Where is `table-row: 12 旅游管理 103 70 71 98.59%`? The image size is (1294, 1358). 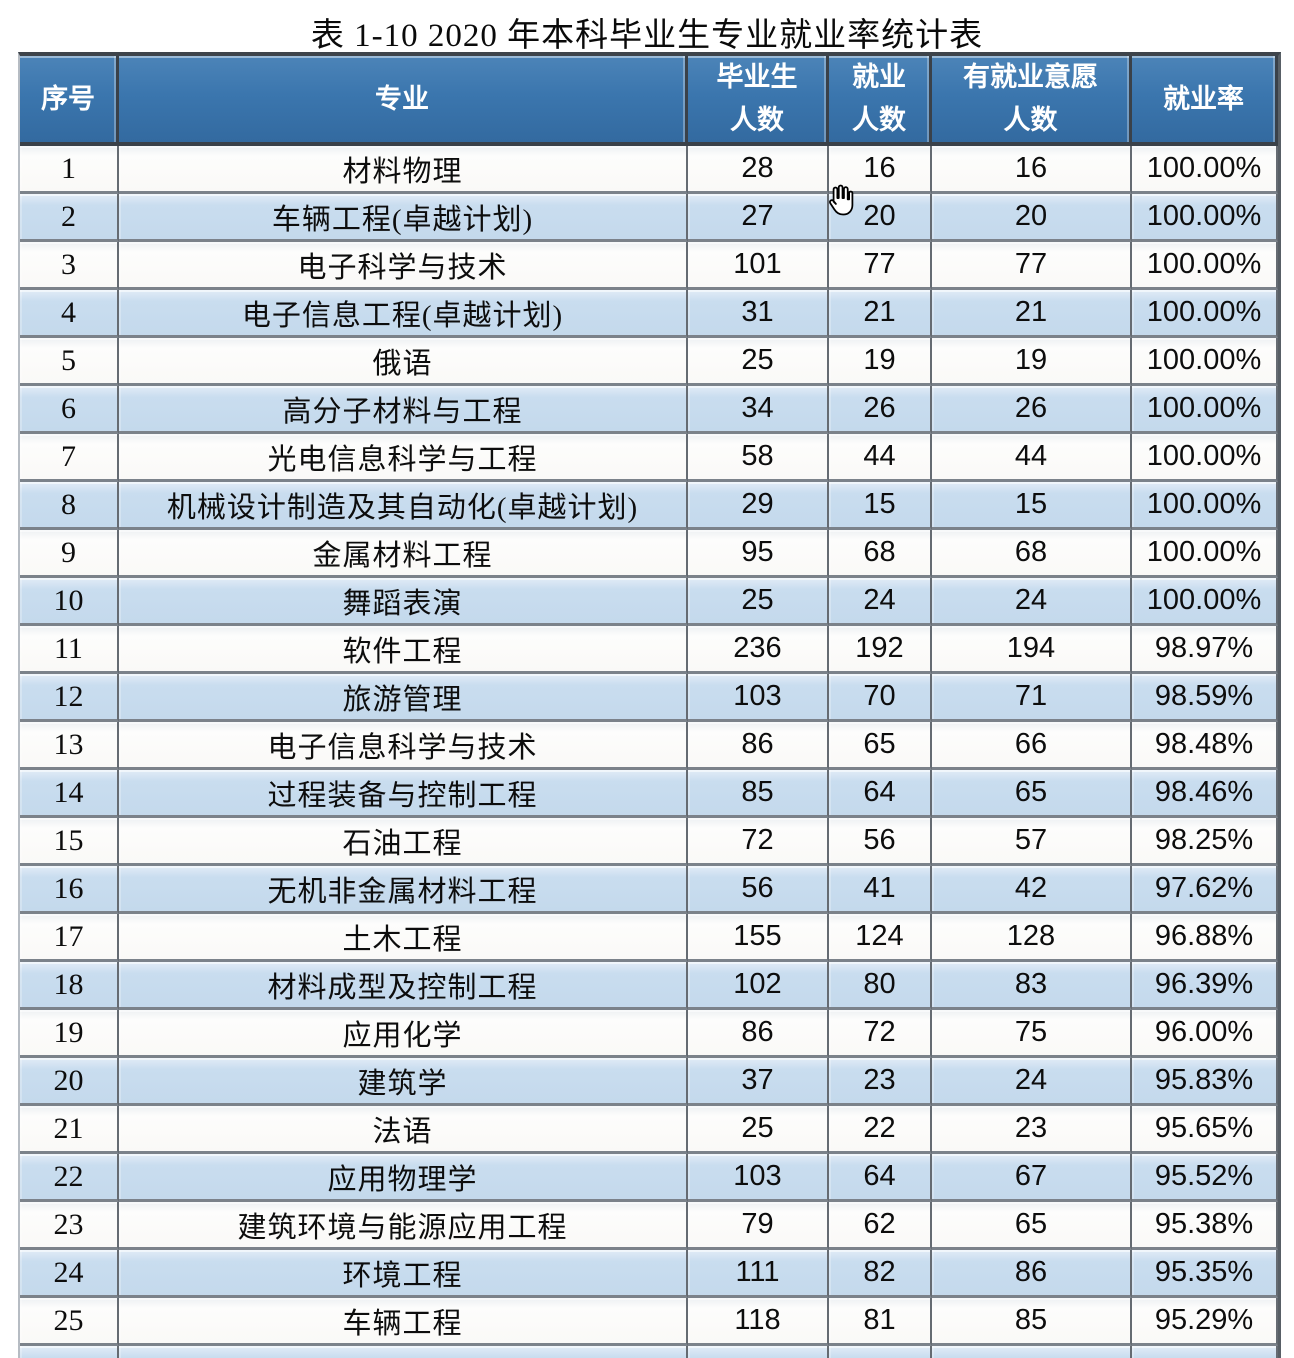 table-row: 12 旅游管理 103 70 71 98.59% is located at coordinates (649, 698).